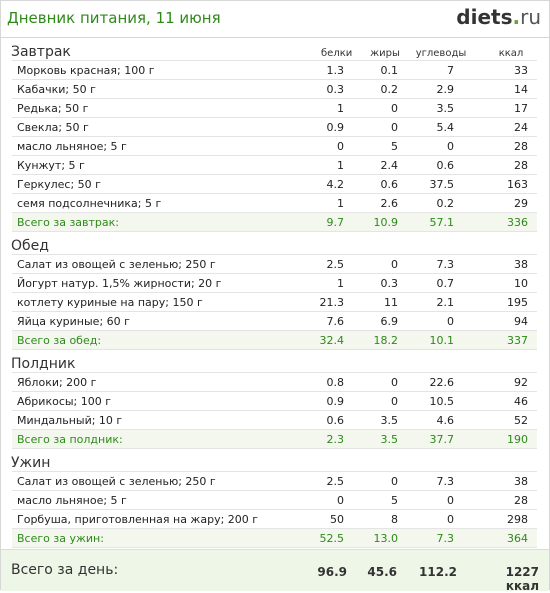 The image size is (550, 593). I want to click on cell-carbs: 2.9, so click(445, 89).